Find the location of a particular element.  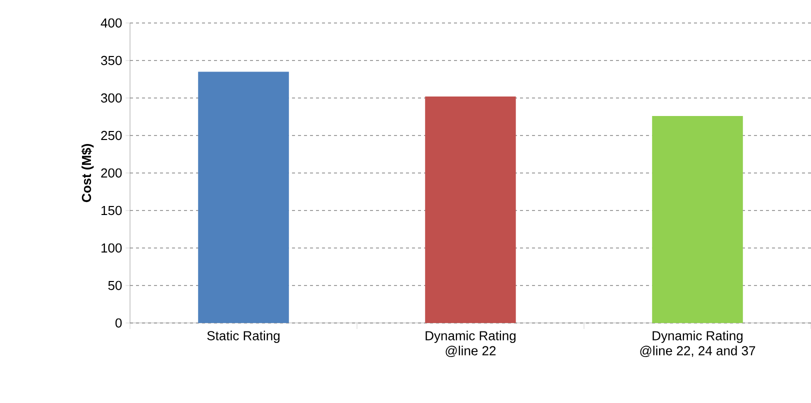

y-tick-label: 100 is located at coordinates (112, 248).